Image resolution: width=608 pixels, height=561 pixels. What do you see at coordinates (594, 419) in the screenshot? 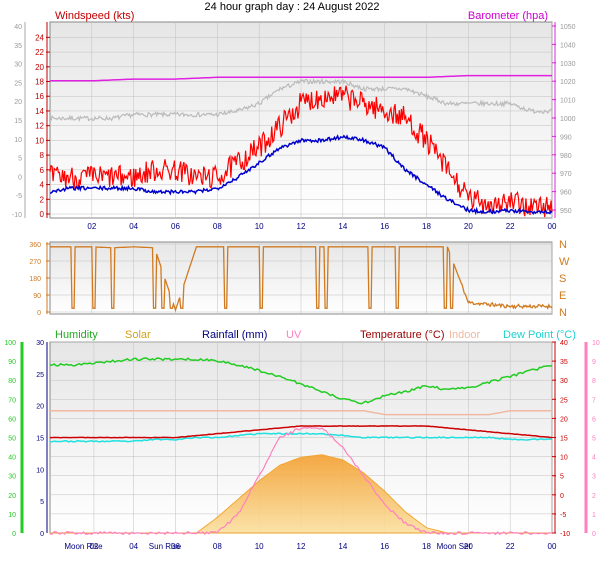
I see `uv-tick-label: 6` at bounding box center [594, 419].